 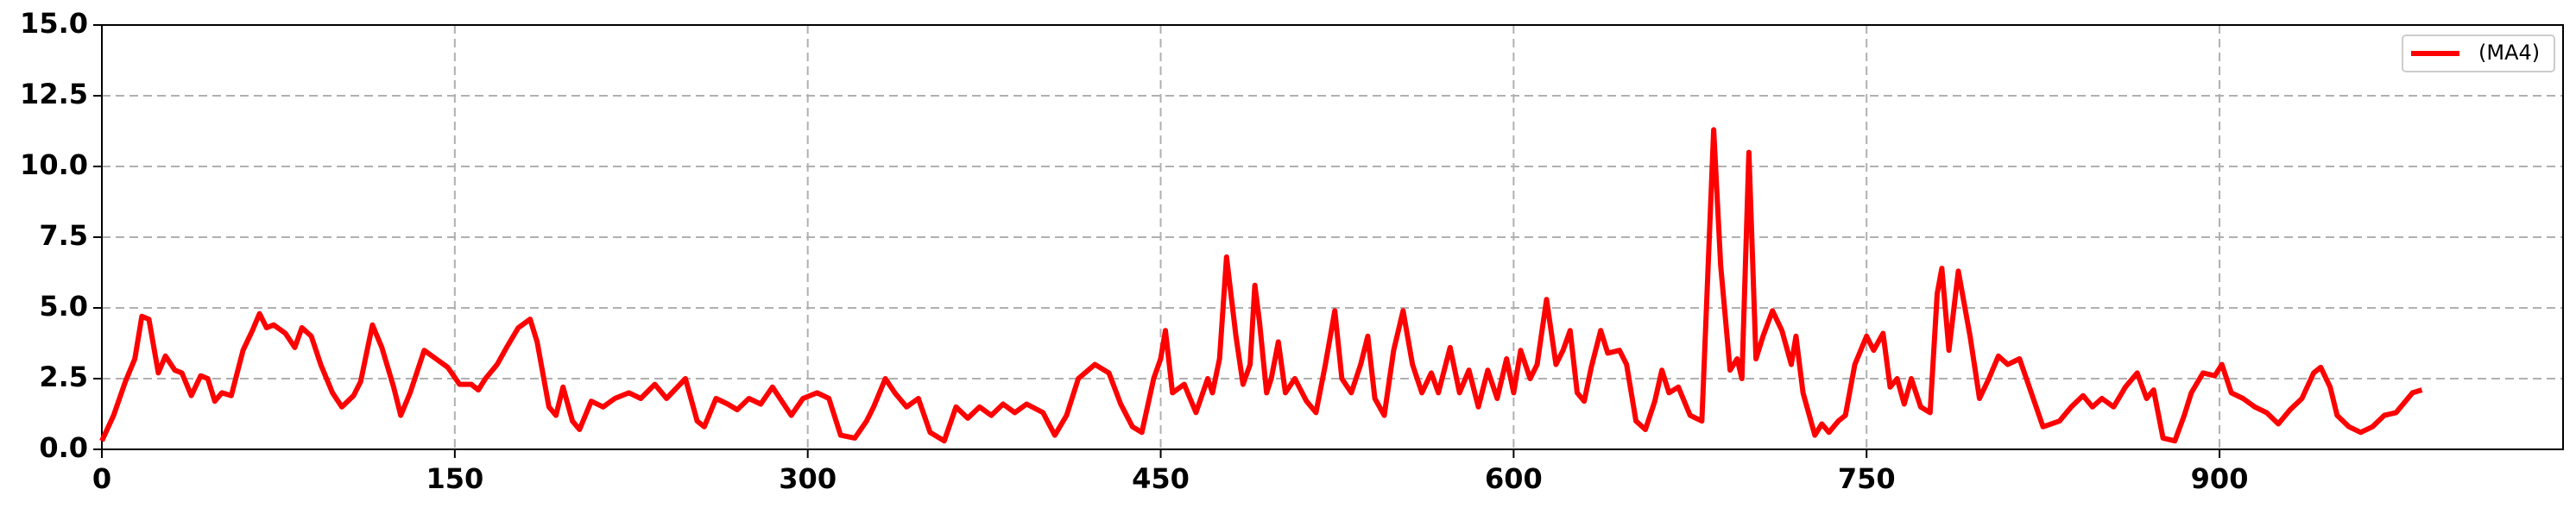 I want to click on legend-box, so click(x=2478, y=53).